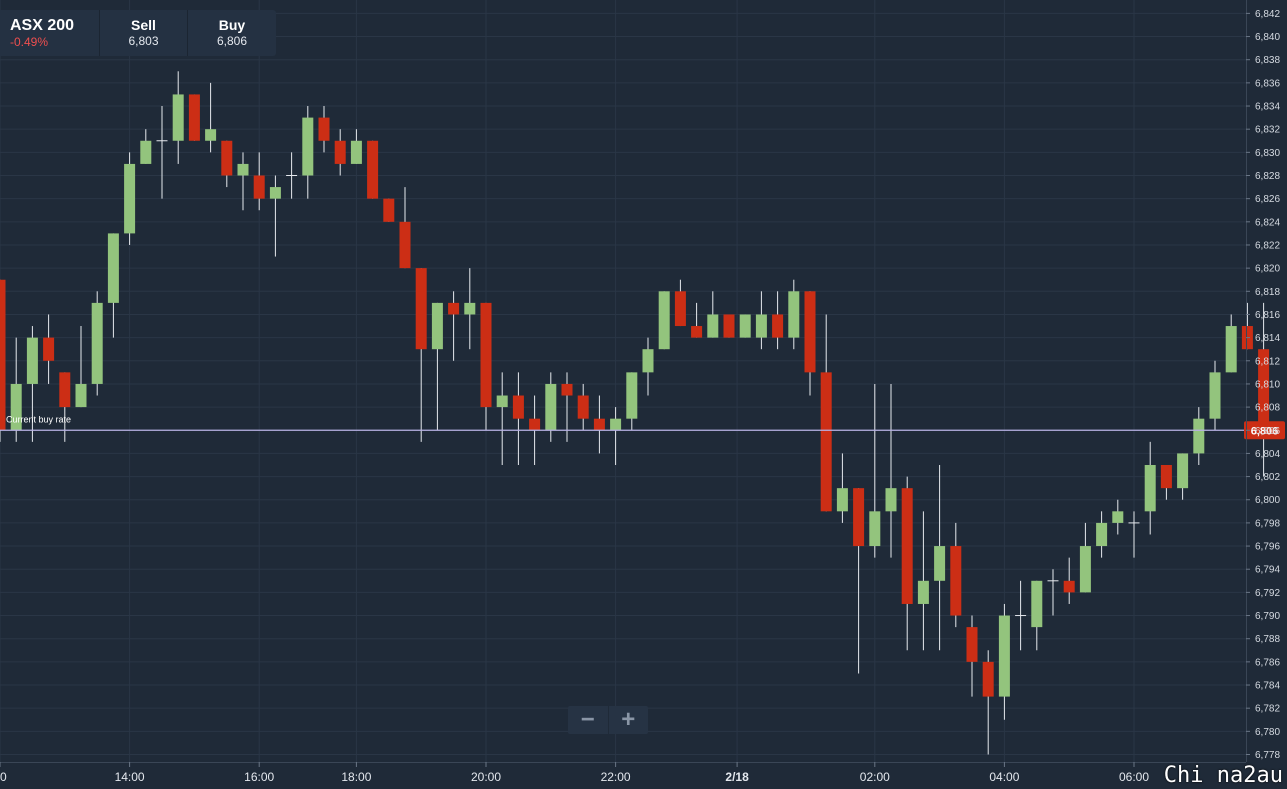  Describe the element at coordinates (1267, 593) in the screenshot. I see `y-tick-label: 6,792` at that location.